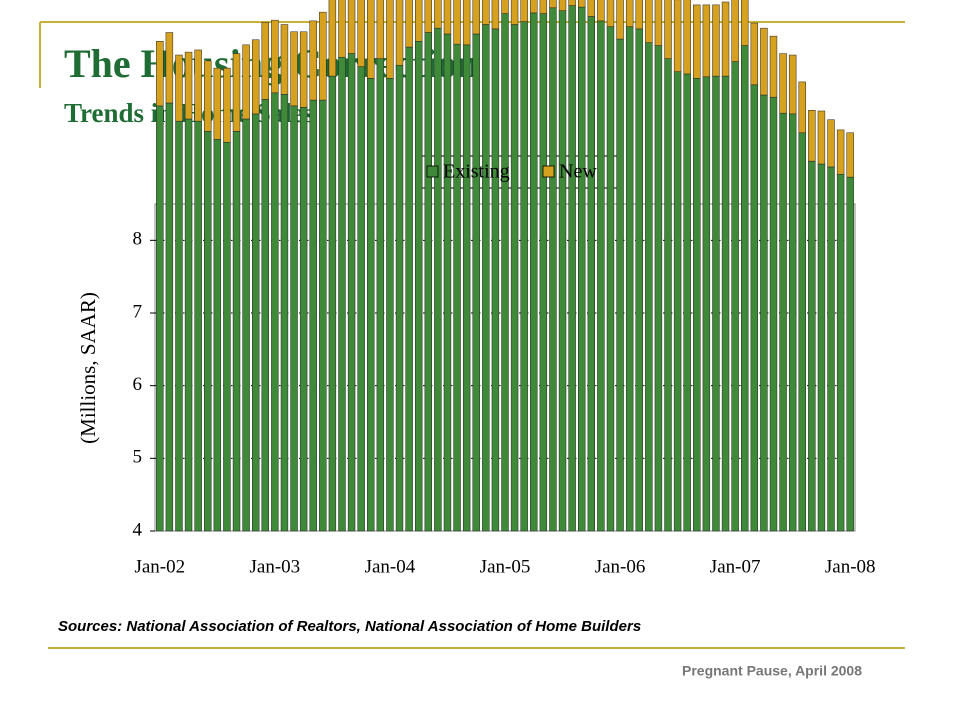  What do you see at coordinates (88, 368) in the screenshot?
I see `y-axis-label: (Millions, SAAR)` at bounding box center [88, 368].